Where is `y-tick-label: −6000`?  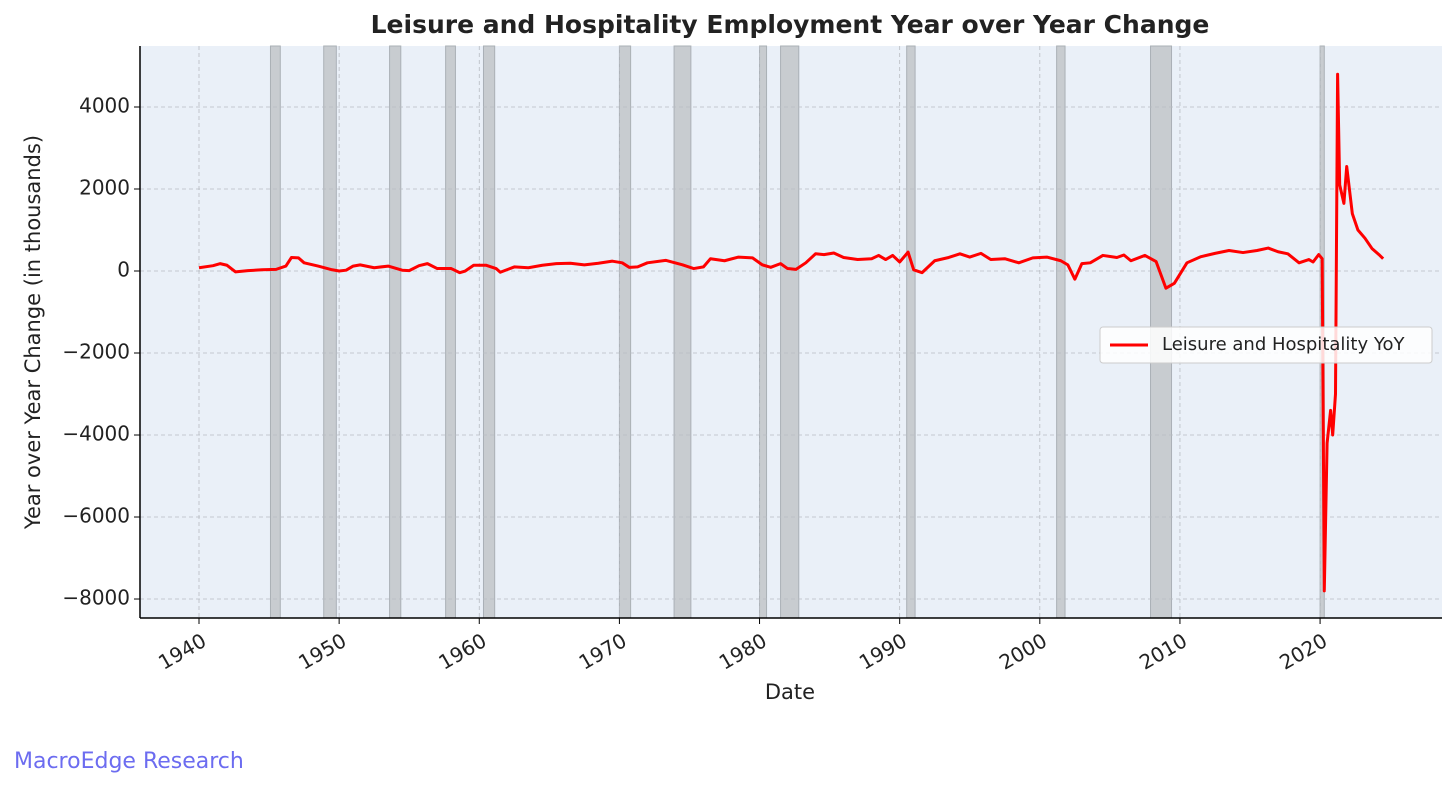
y-tick-label: −6000 is located at coordinates (96, 516).